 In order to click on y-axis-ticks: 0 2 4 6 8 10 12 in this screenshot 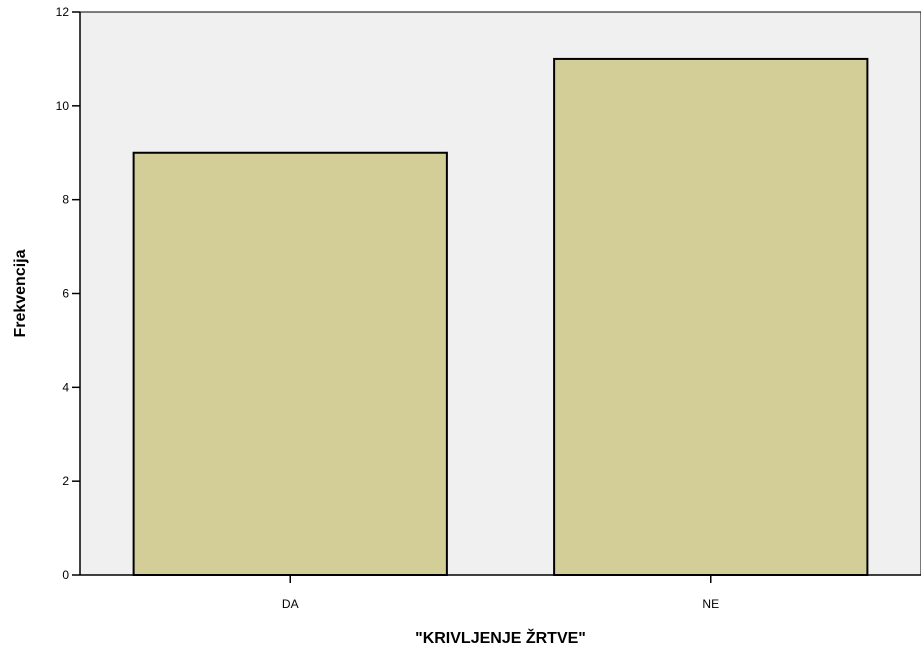, I will do `click(68, 293)`.